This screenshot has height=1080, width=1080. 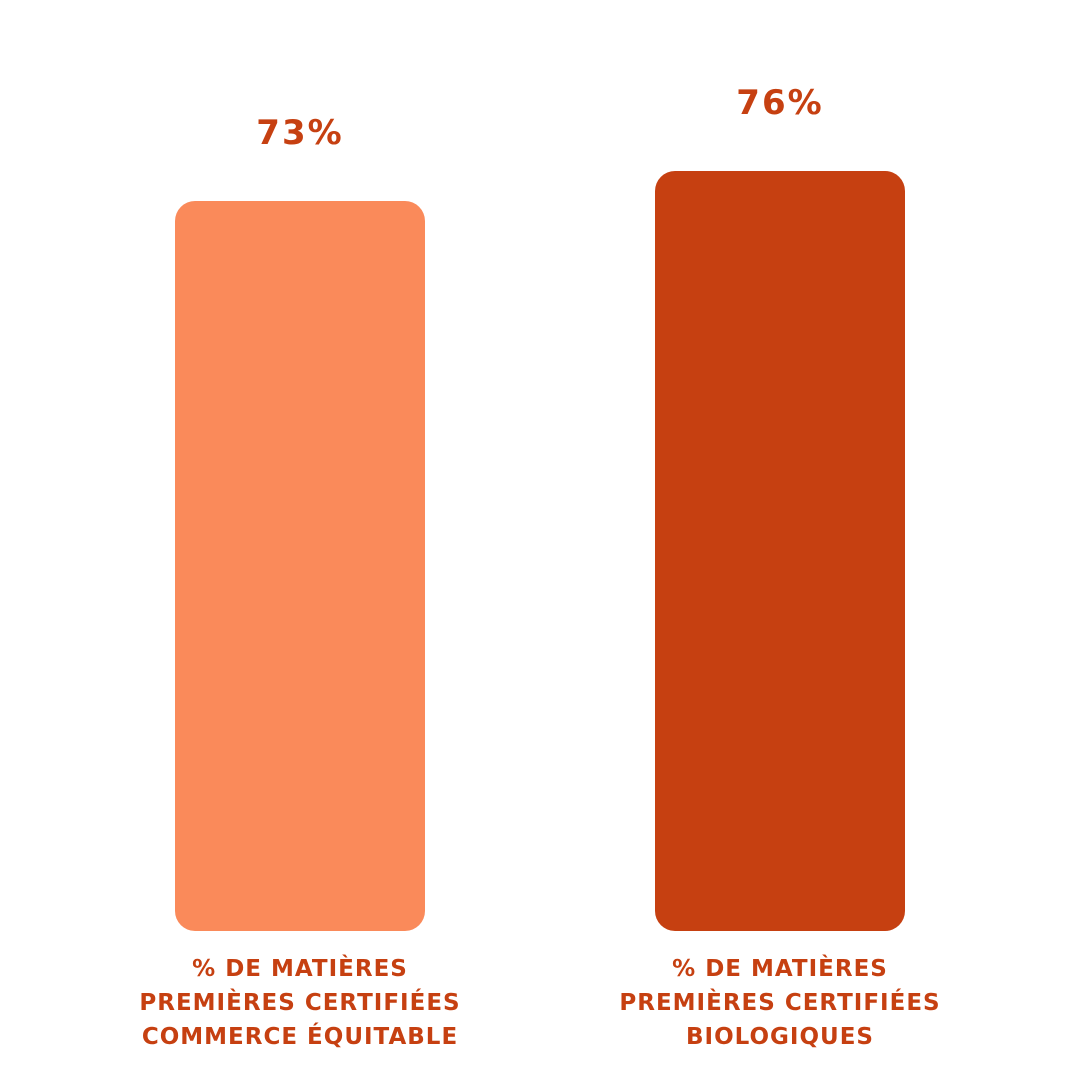 I want to click on category-label-1-line-1: % DE MATIÈRES, so click(x=300, y=968).